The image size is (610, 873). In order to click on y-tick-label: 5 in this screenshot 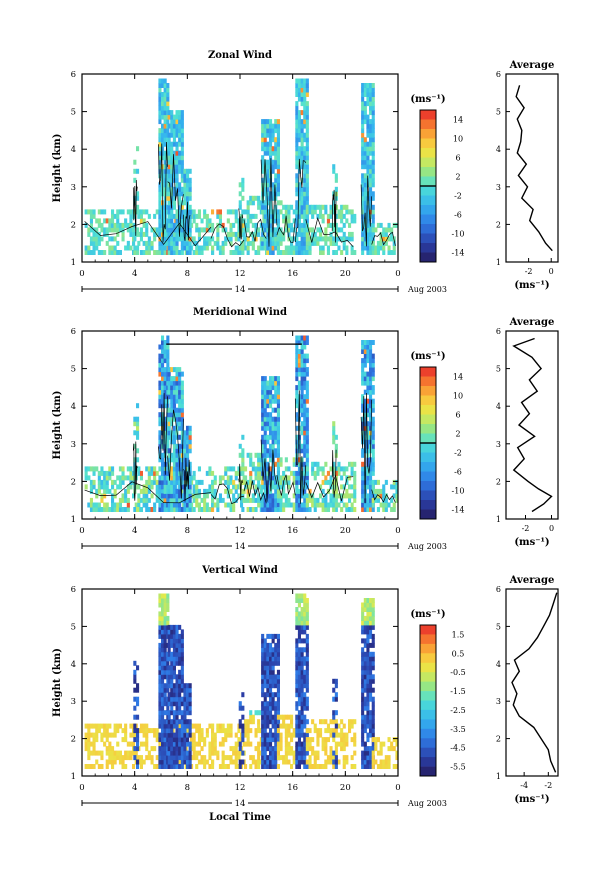, I will do `click(73, 370)`.